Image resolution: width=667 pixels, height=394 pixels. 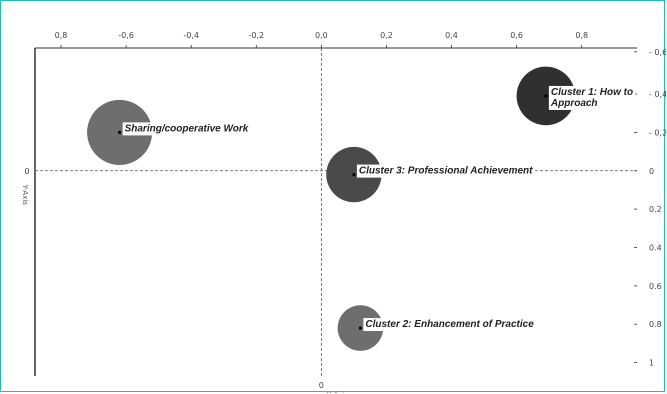 What do you see at coordinates (655, 209) in the screenshot?
I see `y-tick-label: 0.2` at bounding box center [655, 209].